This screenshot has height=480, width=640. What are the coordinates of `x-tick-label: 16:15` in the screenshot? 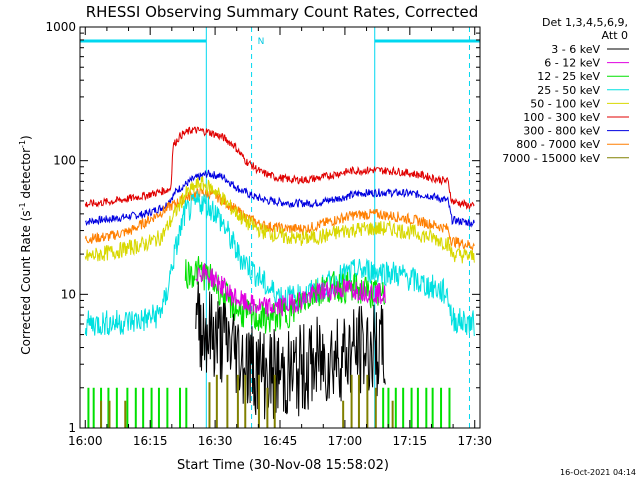 It's located at (150, 441).